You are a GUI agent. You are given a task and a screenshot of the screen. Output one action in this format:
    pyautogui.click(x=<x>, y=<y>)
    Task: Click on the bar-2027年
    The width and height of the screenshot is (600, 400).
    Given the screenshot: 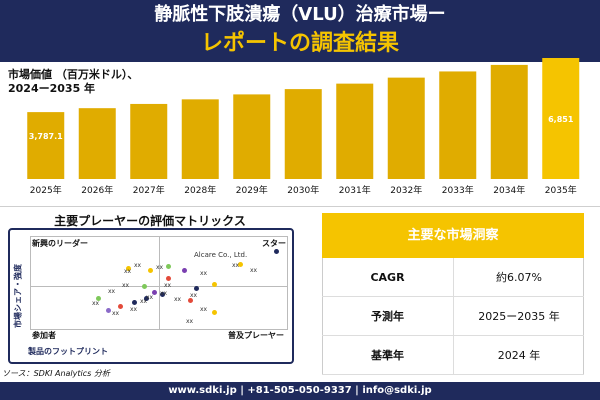 What is the action you would take?
    pyautogui.click(x=149, y=141)
    